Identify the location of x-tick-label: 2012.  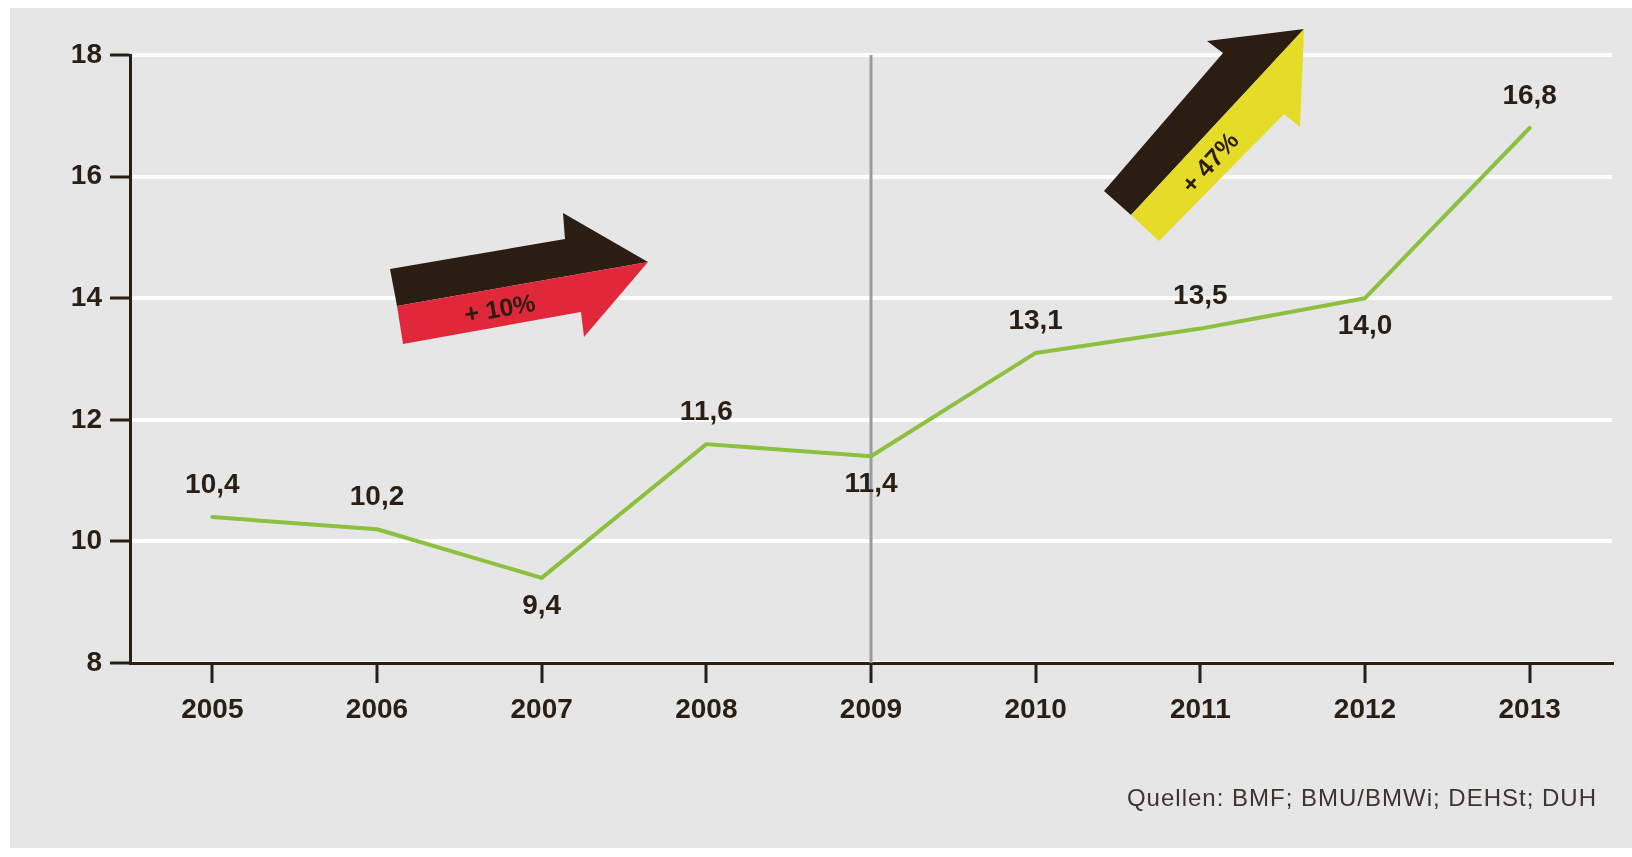
(1365, 708).